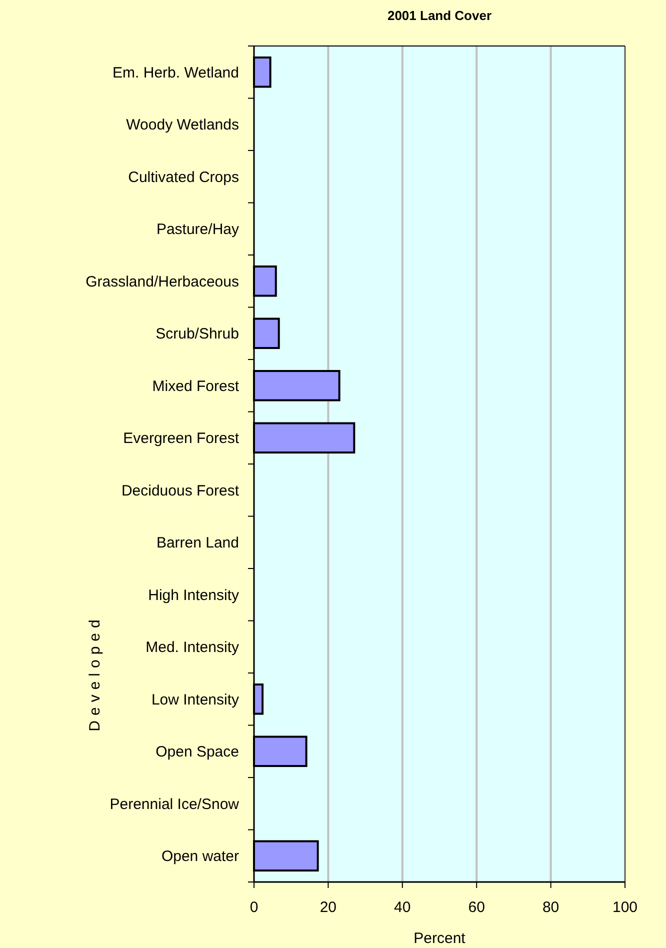  Describe the element at coordinates (254, 907) in the screenshot. I see `x-tick-label: 0` at that location.